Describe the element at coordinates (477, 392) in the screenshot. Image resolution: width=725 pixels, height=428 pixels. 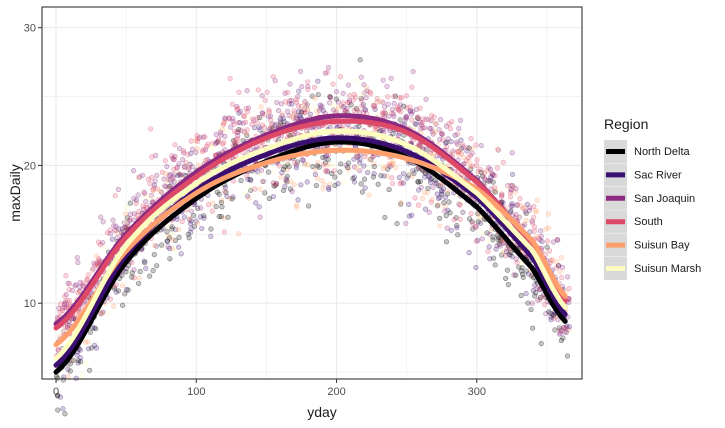
I see `x-tick-label: 300` at that location.